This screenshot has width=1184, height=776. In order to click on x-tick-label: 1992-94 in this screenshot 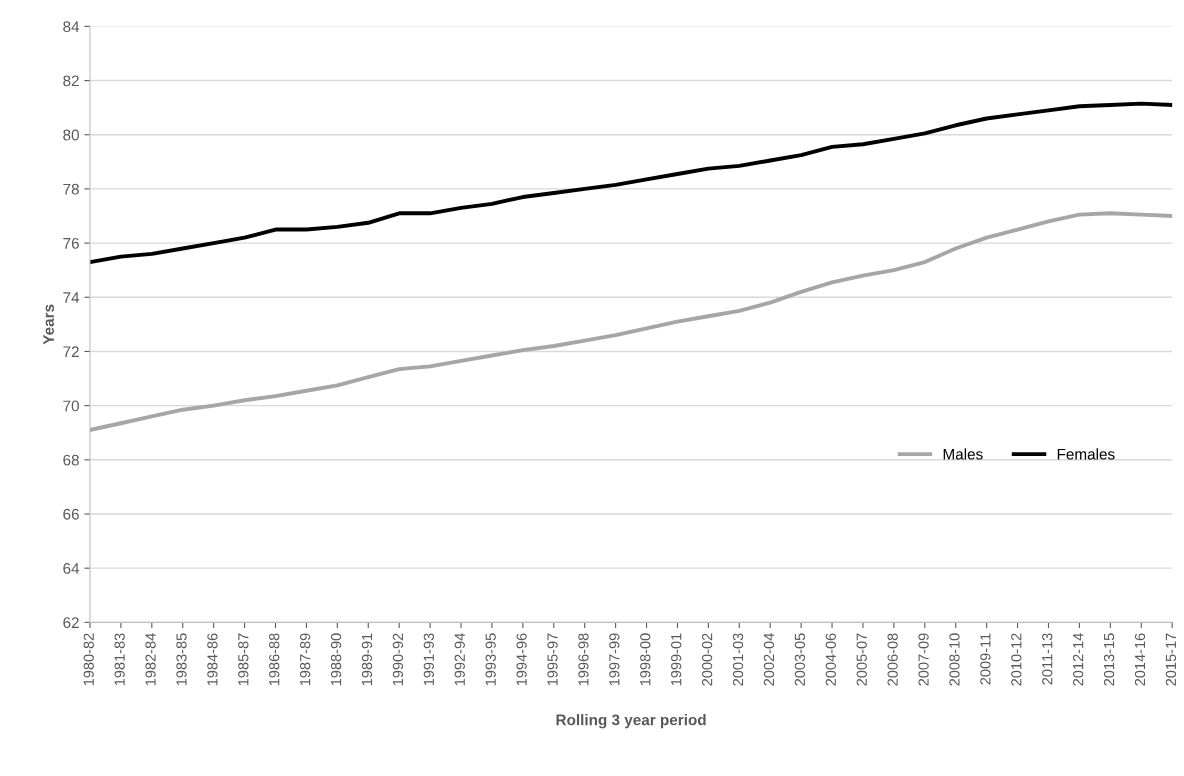, I will do `click(459, 659)`.